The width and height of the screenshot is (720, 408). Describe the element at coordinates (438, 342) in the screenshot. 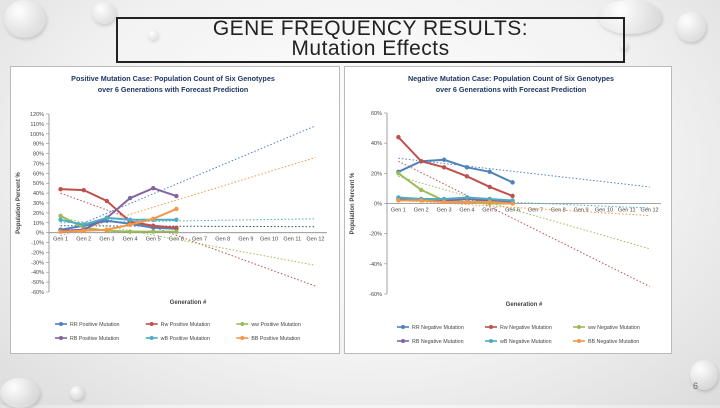

I see `legend-label: RB Negative Mutation` at that location.